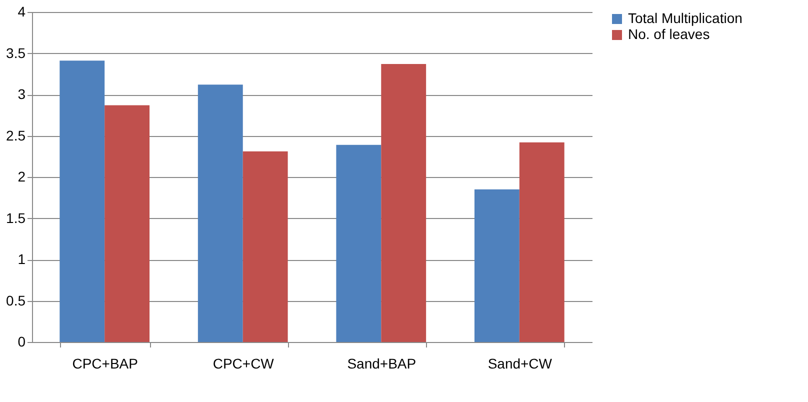 This screenshot has width=808, height=402. What do you see at coordinates (16, 52) in the screenshot?
I see `y-tick-label: 3.5` at bounding box center [16, 52].